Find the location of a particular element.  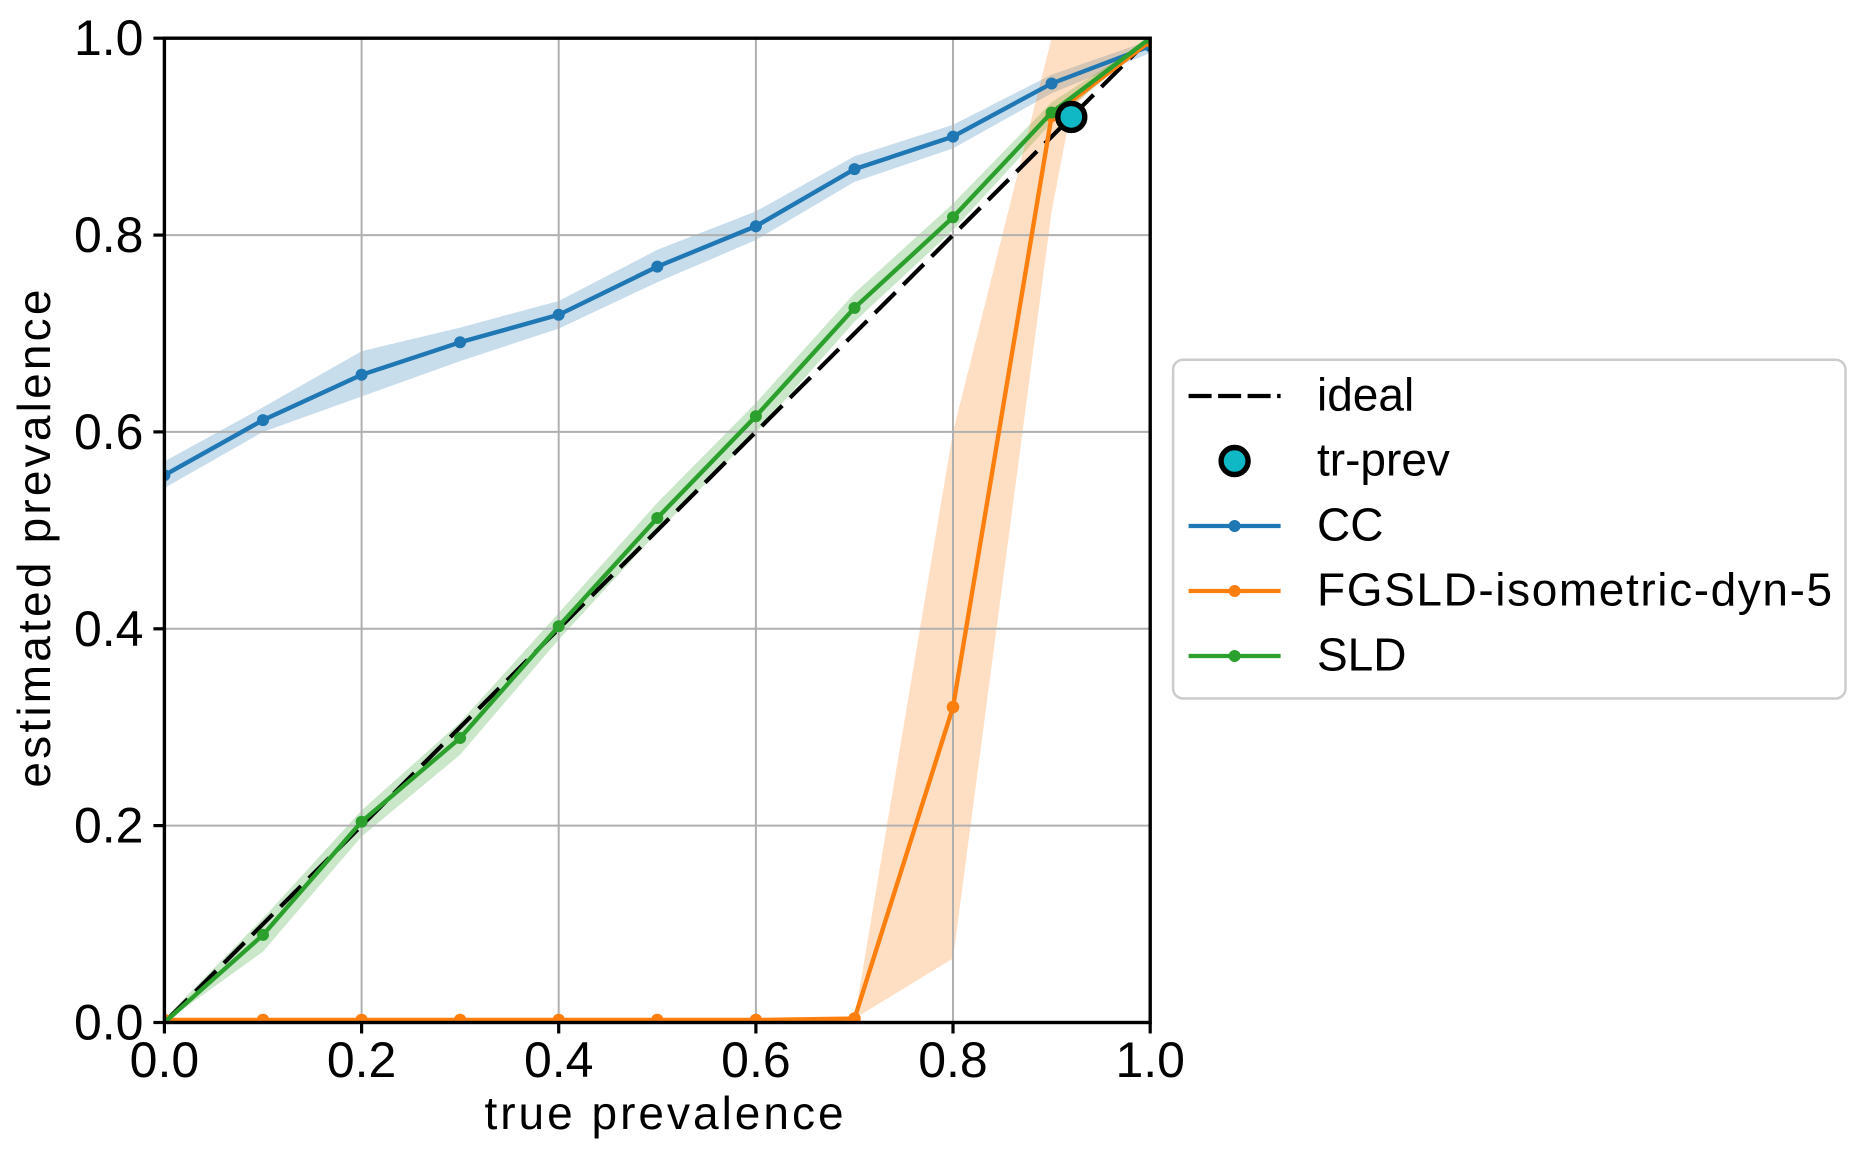

svg-text: FGSLD-isometric-dyn-5 is located at coordinates (1575, 590).